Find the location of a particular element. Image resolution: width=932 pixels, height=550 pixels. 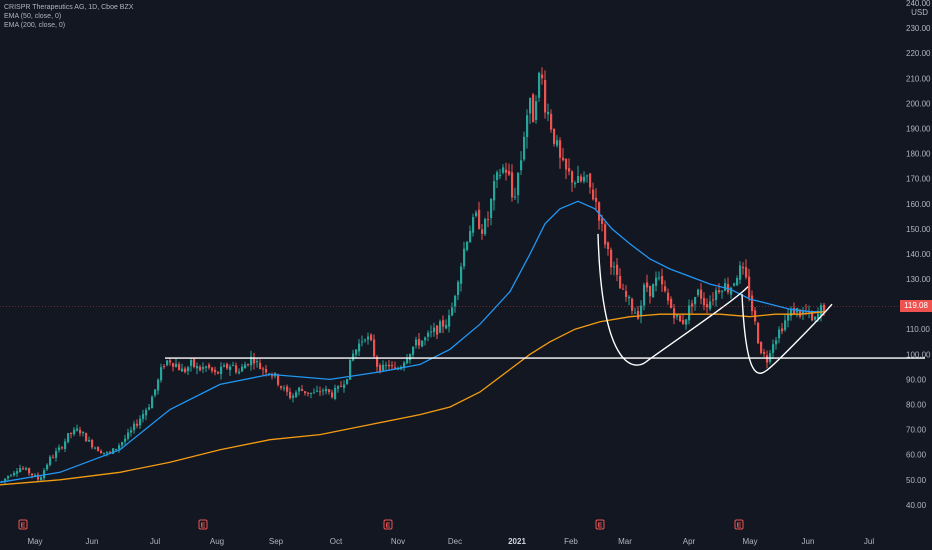

x-tick-label: Jul is located at coordinates (155, 541).